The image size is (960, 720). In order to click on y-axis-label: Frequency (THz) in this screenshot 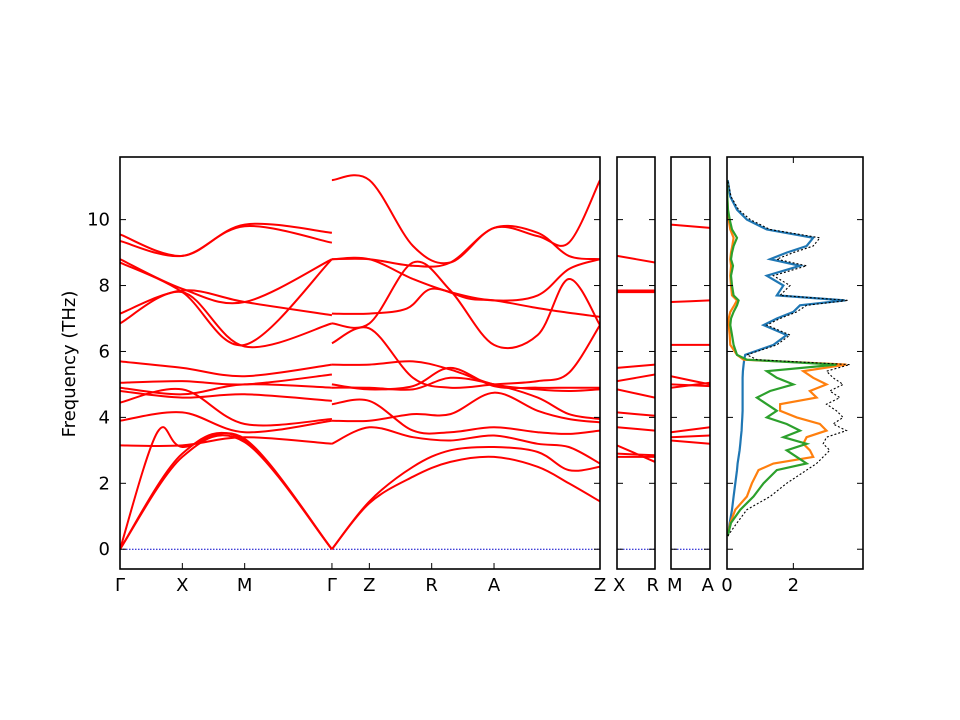, I will do `click(69, 364)`.